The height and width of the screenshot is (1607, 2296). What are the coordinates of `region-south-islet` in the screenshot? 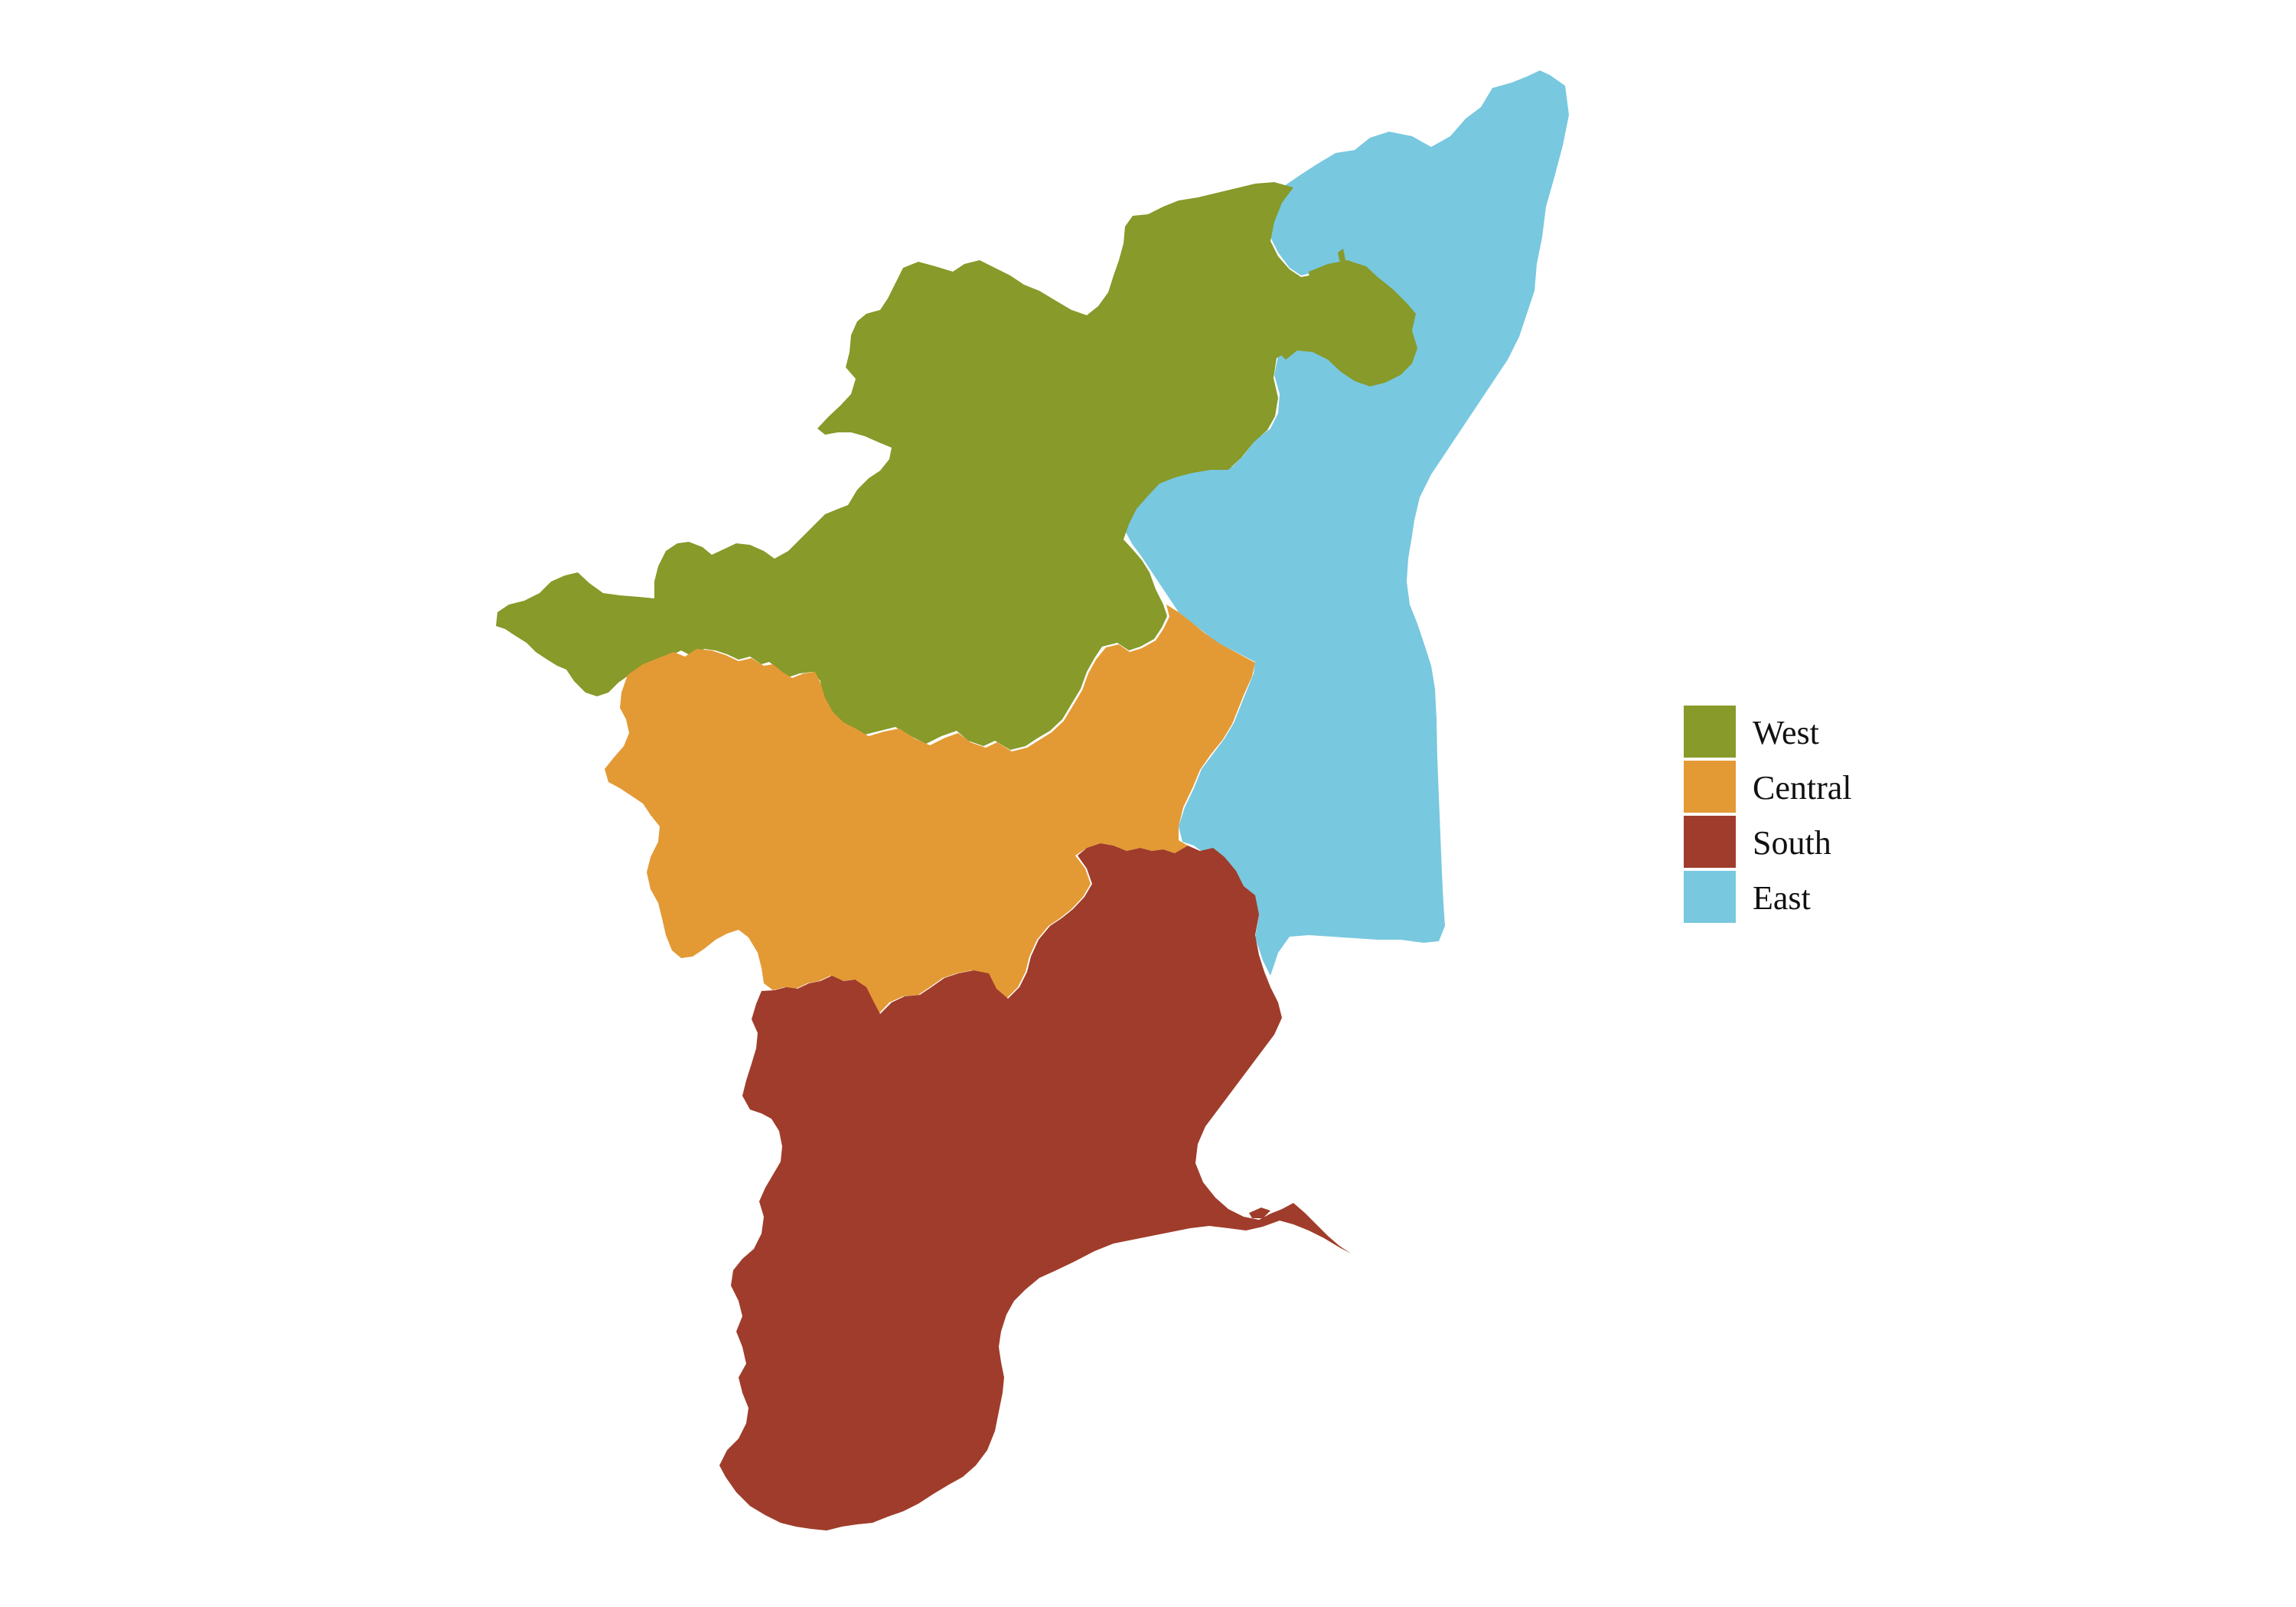 It's located at (1259, 1213).